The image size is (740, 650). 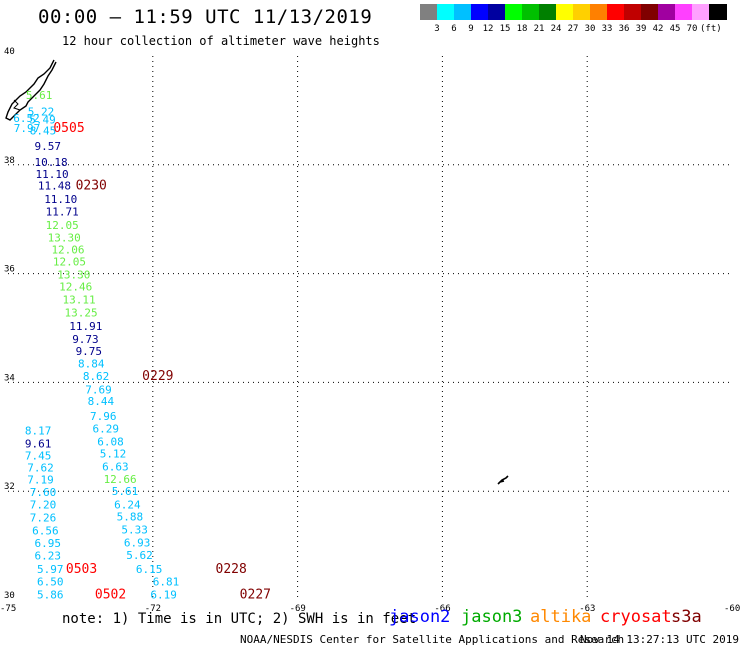 What do you see at coordinates (9, 487) in the screenshot?
I see `latitude-label: 32` at bounding box center [9, 487].